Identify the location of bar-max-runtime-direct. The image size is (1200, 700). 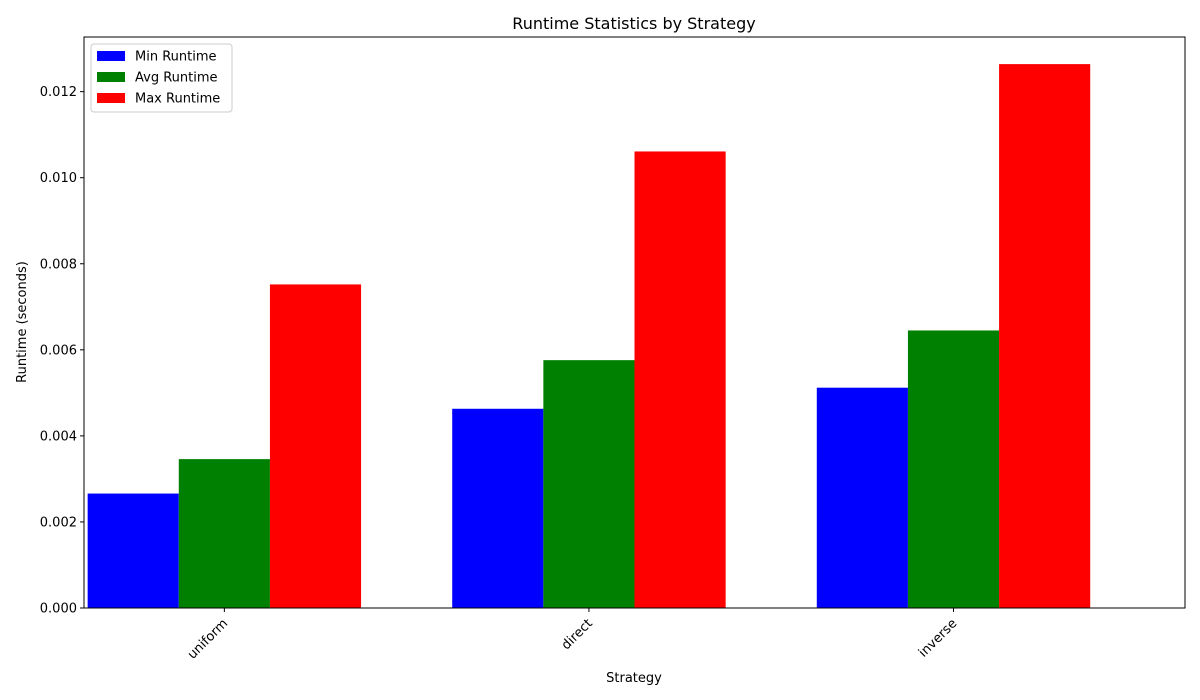
(680, 379).